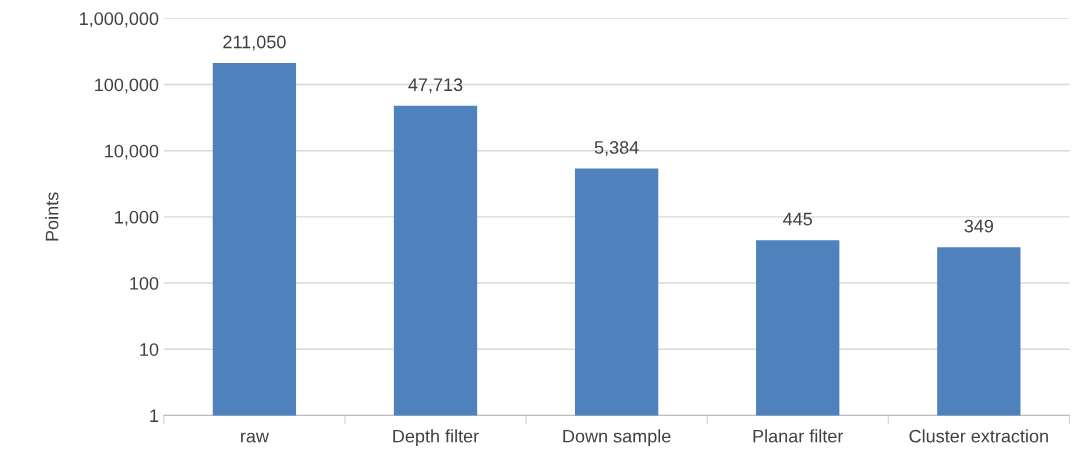 The width and height of the screenshot is (1078, 459). I want to click on y-tick-label: 1,000, so click(137, 218).